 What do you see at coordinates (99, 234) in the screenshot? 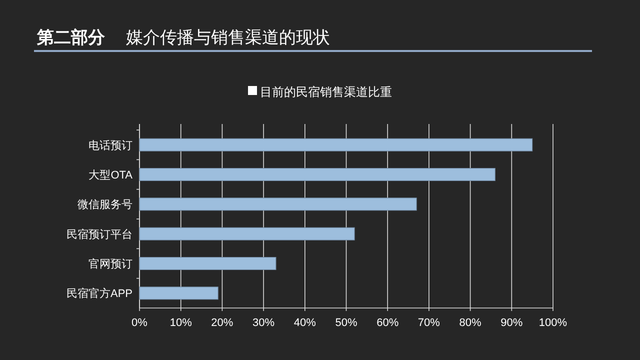
I see `y-tick-label: 民宿预订平台` at bounding box center [99, 234].